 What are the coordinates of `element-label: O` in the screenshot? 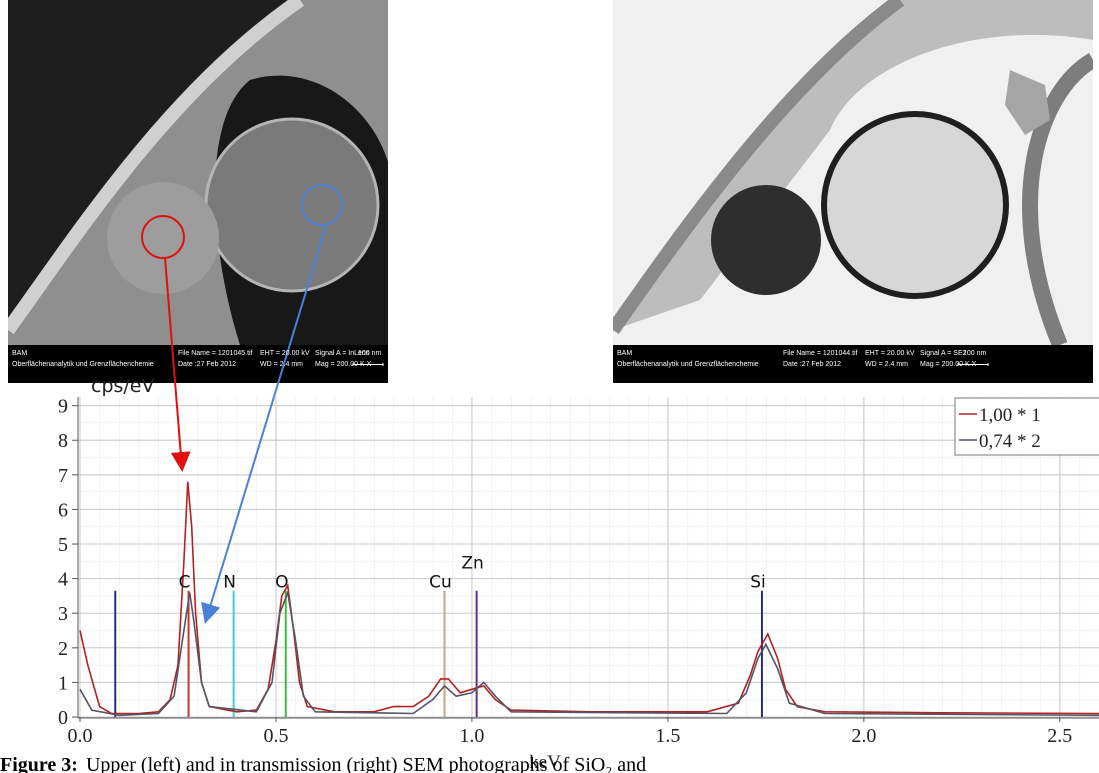 It's located at (281, 583).